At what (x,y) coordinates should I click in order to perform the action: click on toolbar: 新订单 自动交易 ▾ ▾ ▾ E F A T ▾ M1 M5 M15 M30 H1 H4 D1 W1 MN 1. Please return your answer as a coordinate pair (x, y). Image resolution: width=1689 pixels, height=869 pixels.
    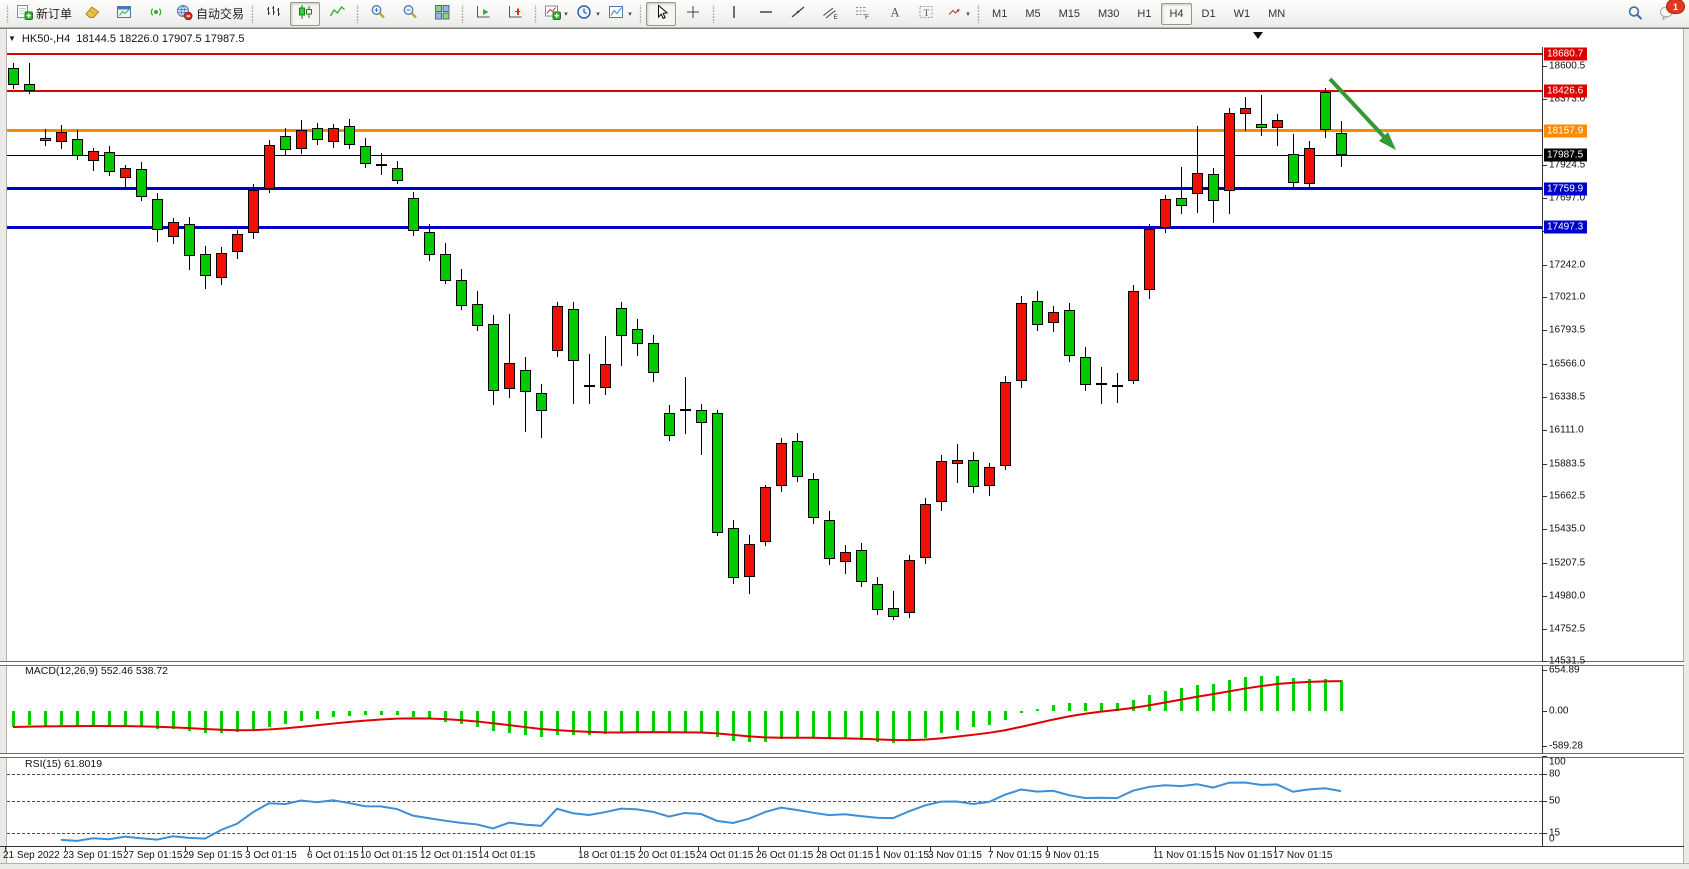
    Looking at the image, I should click on (844, 14).